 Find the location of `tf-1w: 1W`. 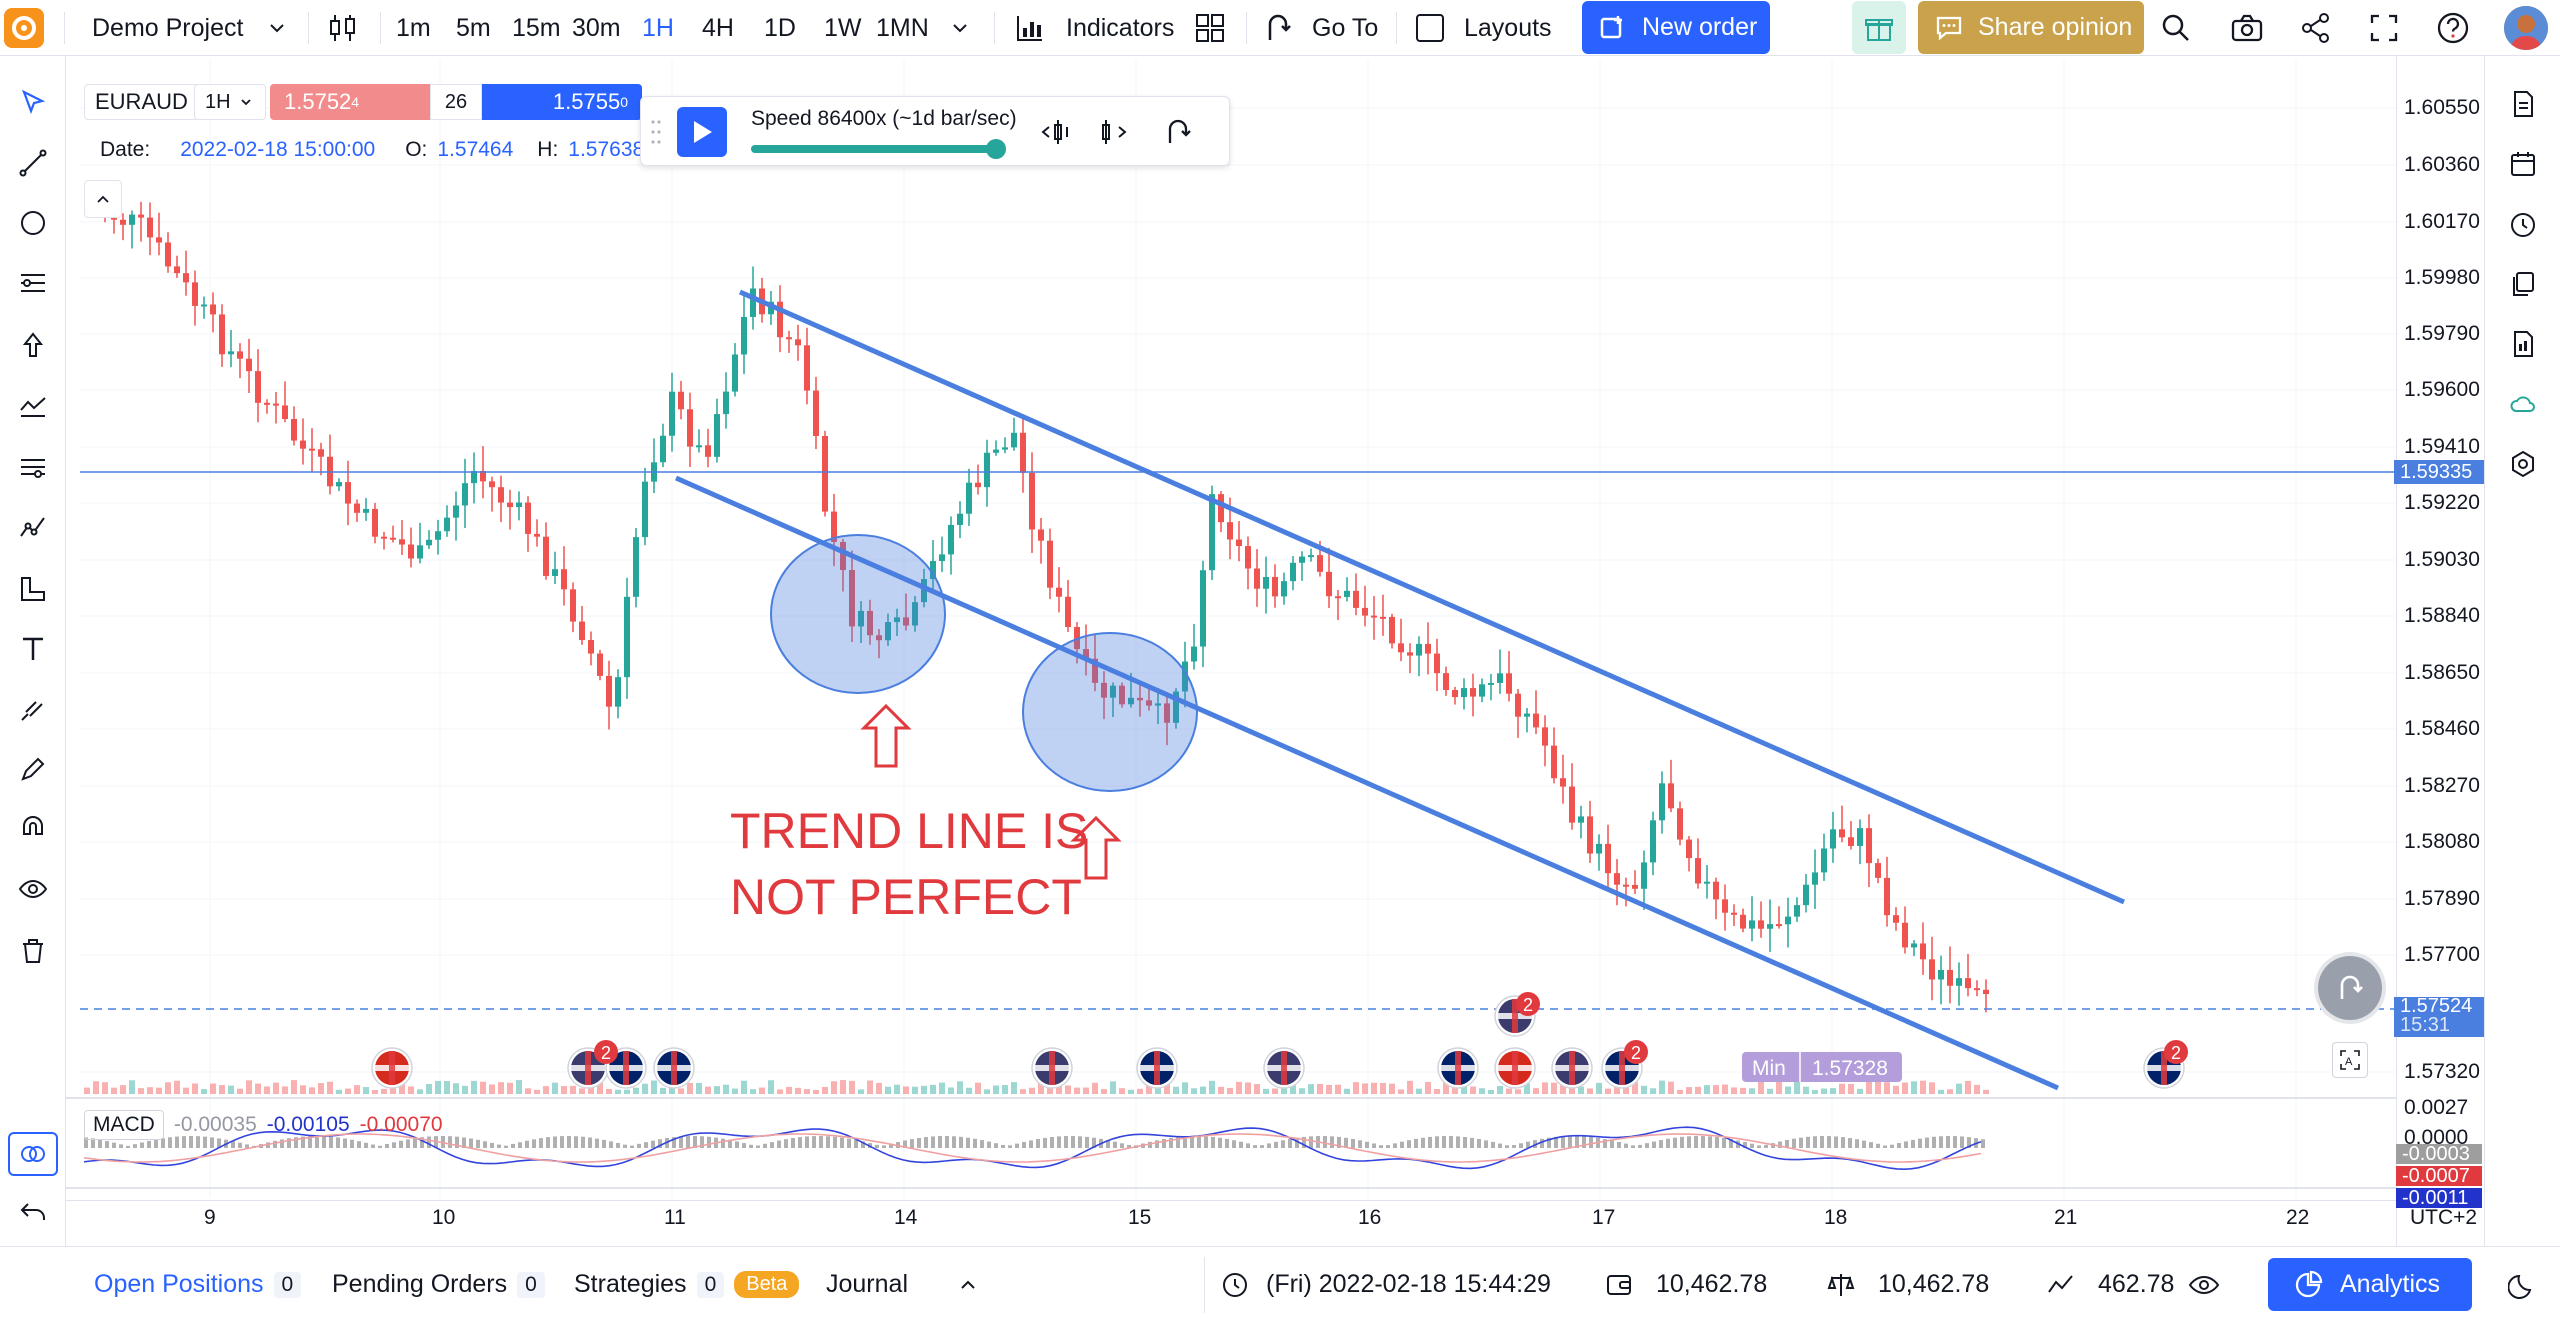

tf-1w: 1W is located at coordinates (843, 27).